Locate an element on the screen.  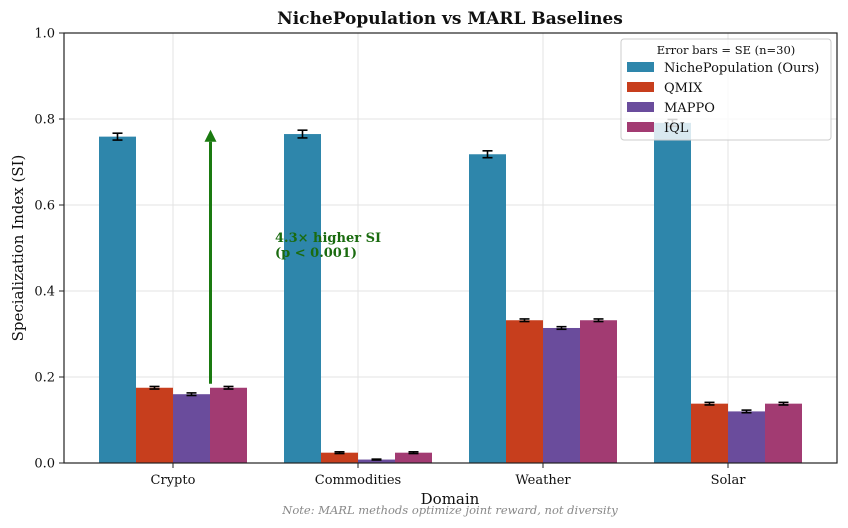
annotation-line-2: (p < 0.001) is located at coordinates (316, 253).